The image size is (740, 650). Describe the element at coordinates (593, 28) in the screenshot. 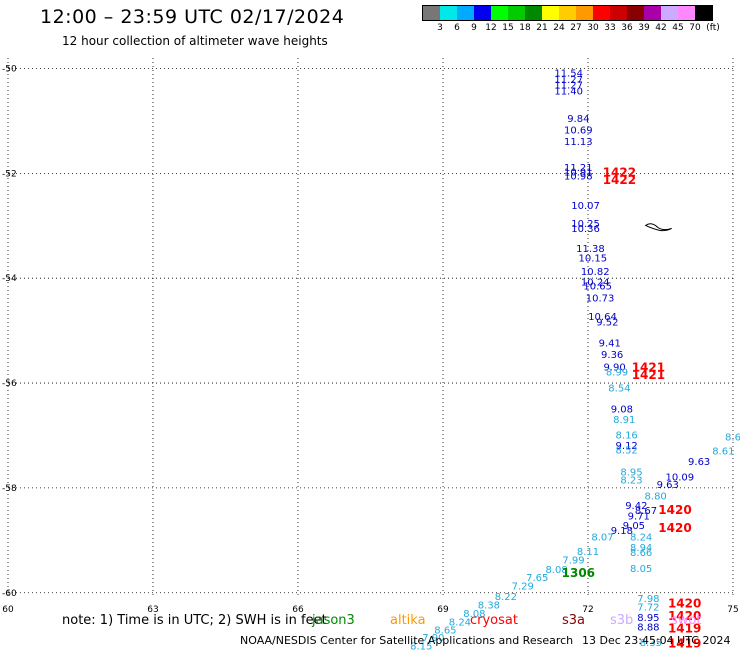

I see `legend-label: 30` at that location.